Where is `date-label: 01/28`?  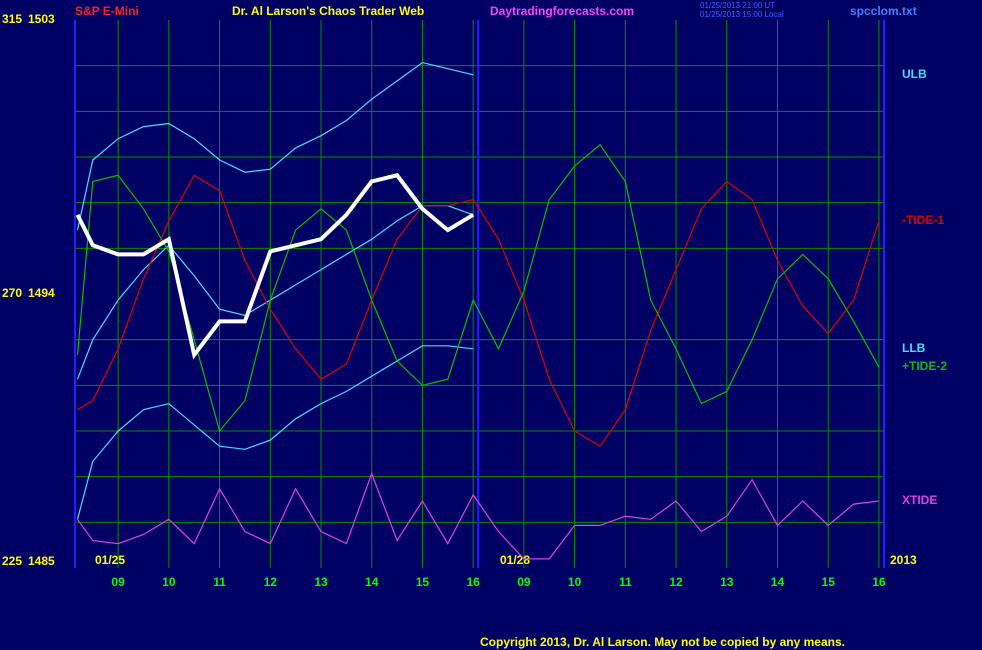 date-label: 01/28 is located at coordinates (515, 560).